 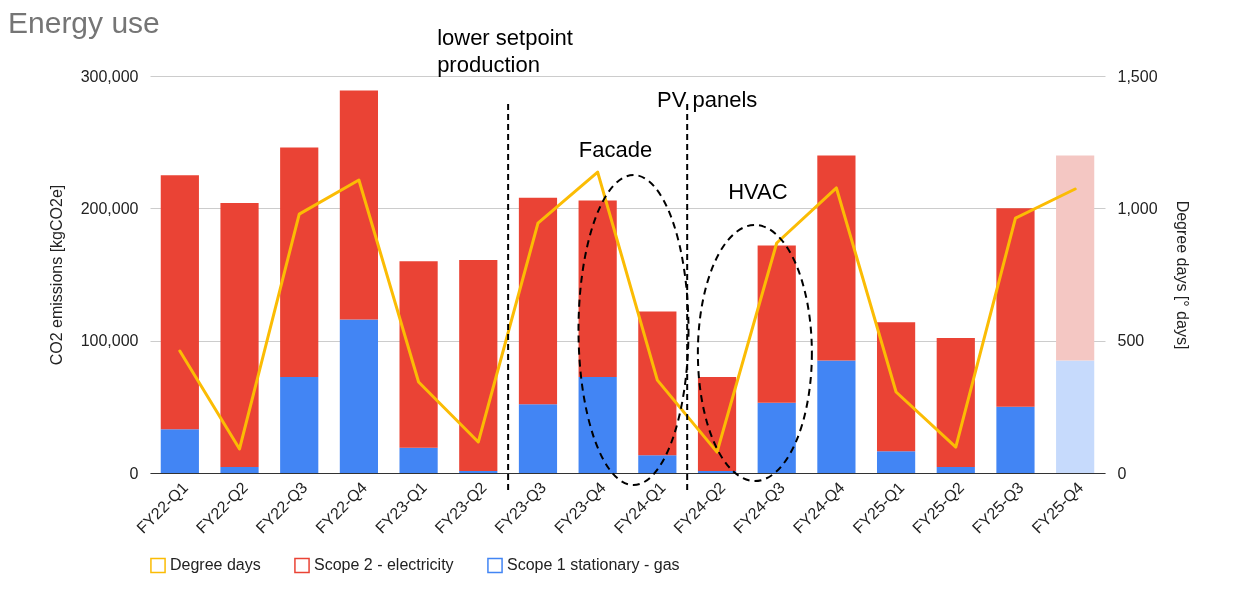 What do you see at coordinates (758, 191) in the screenshot?
I see `annotation: HVAC` at bounding box center [758, 191].